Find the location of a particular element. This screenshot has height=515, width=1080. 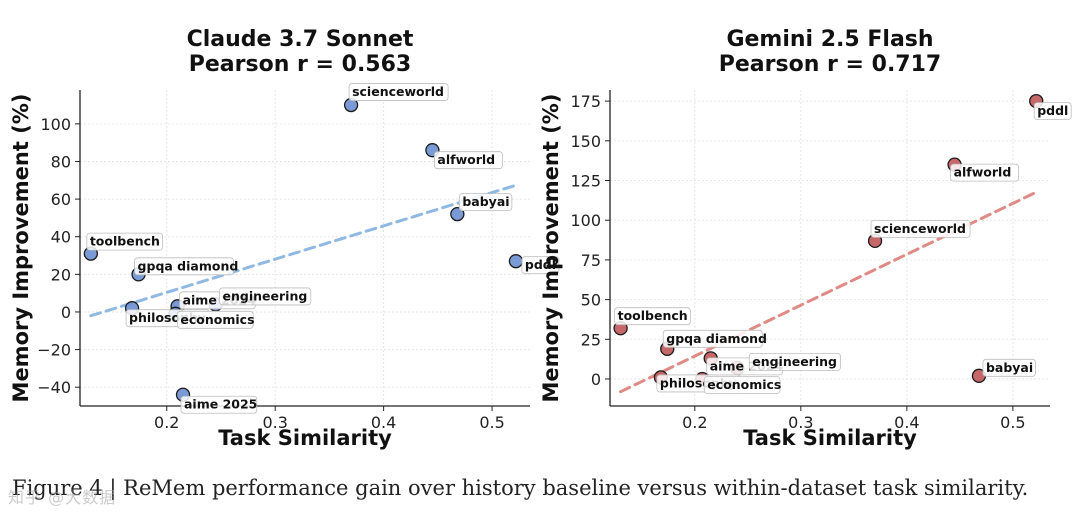

y-tick-label: −40 is located at coordinates (54, 387).